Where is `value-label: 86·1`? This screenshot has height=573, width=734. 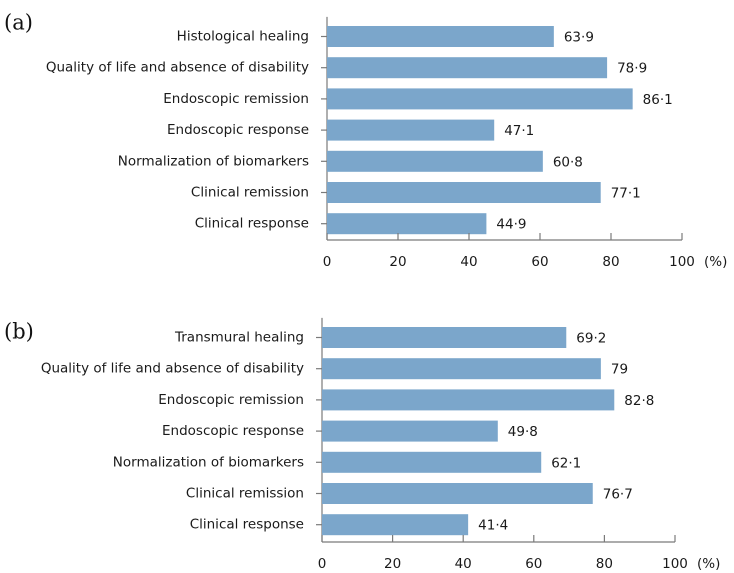
value-label: 86·1 is located at coordinates (658, 100).